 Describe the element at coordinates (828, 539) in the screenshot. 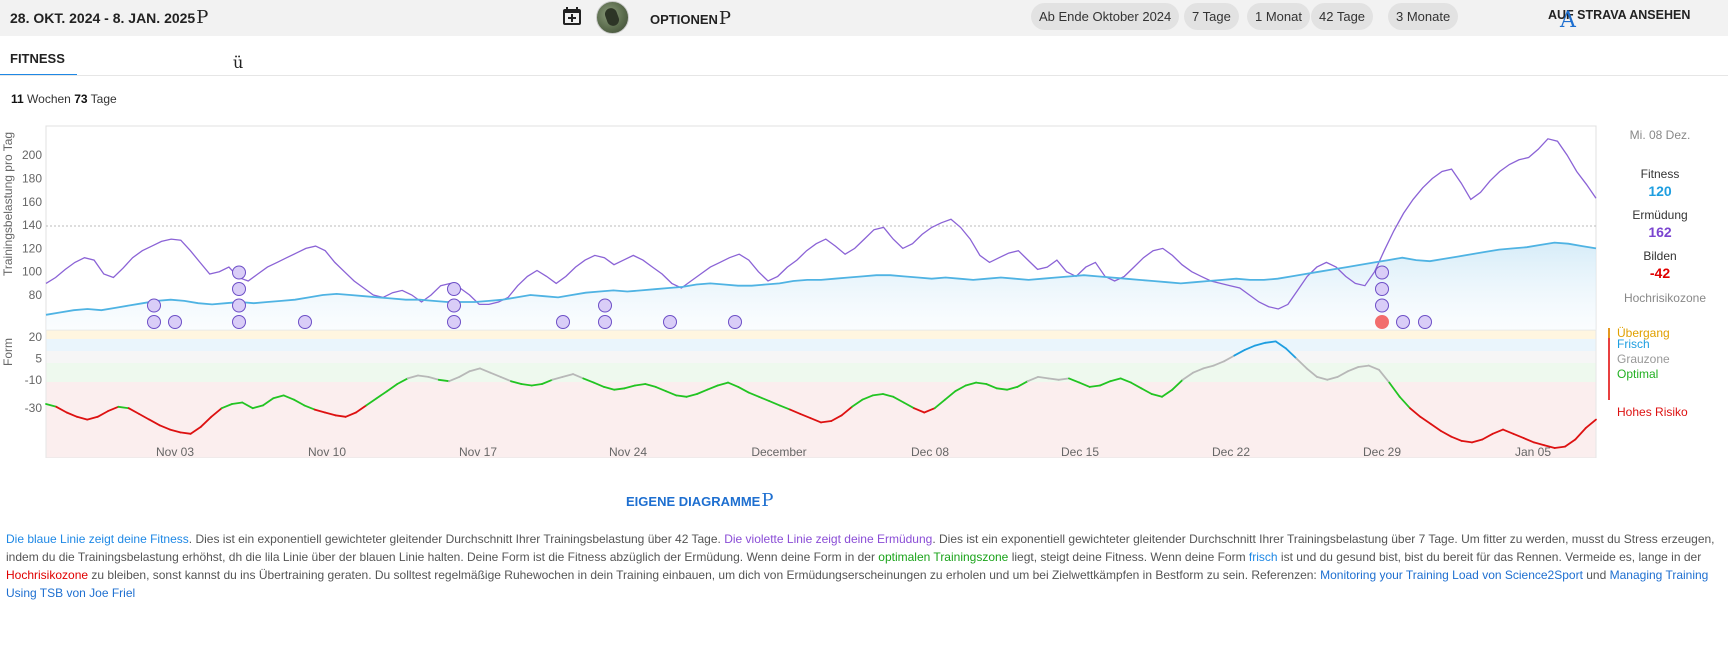

I see `desc-fatigue-line: Die violette Linie zeigt deine Ermüdung` at that location.